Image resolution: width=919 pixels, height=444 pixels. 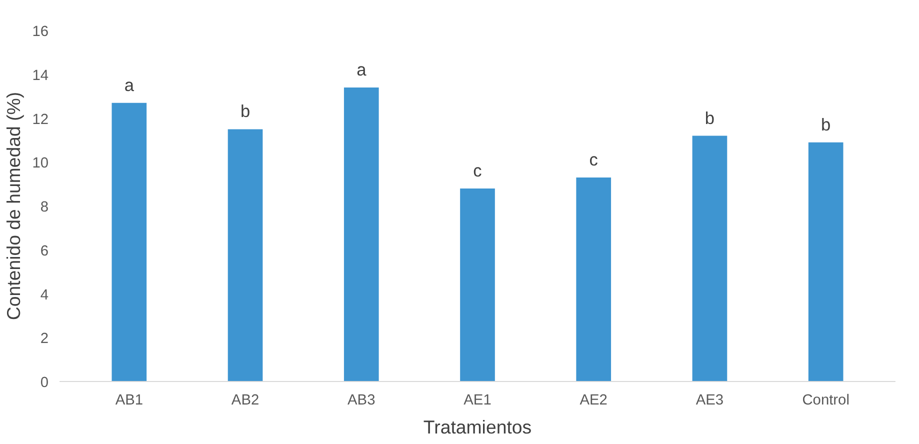 I want to click on x-tick-label: AB3, so click(x=362, y=400).